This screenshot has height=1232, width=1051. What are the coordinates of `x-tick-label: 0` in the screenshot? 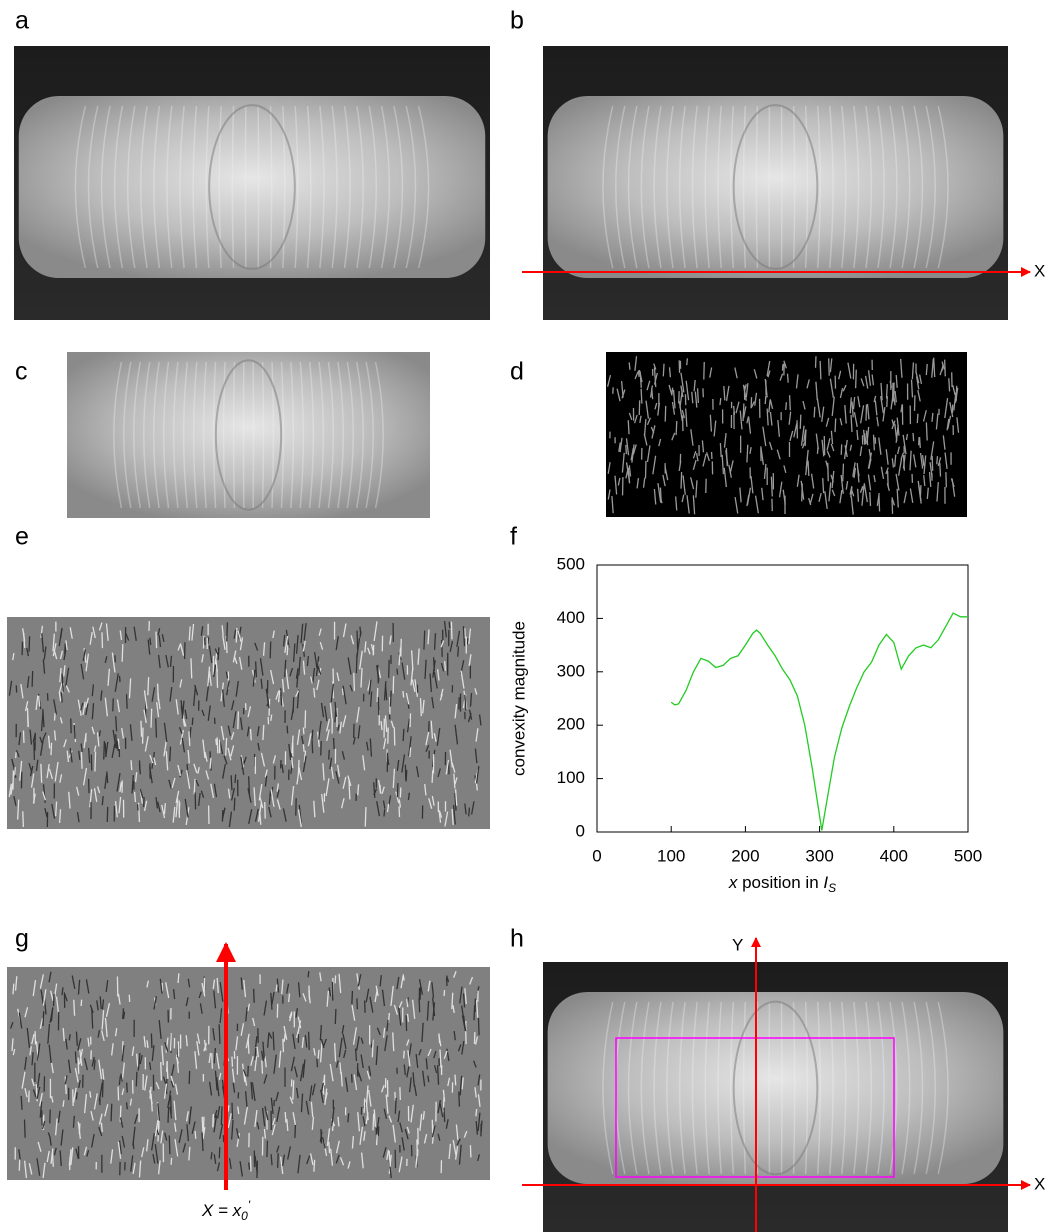 It's located at (596, 855).